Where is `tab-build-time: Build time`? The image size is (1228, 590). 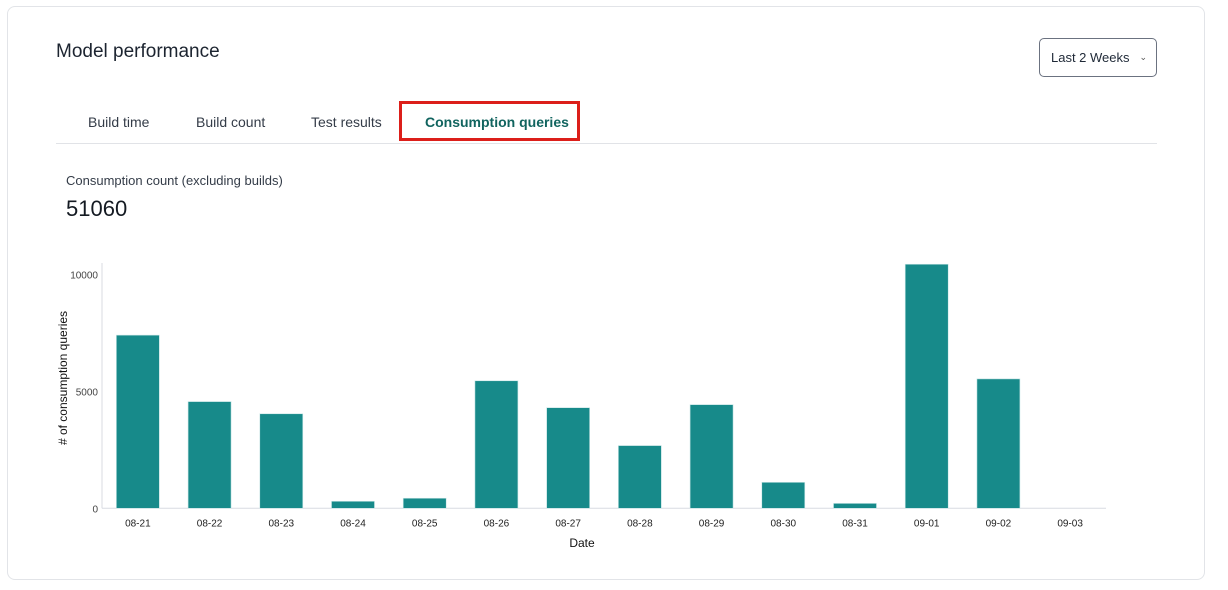 tab-build-time: Build time is located at coordinates (119, 122).